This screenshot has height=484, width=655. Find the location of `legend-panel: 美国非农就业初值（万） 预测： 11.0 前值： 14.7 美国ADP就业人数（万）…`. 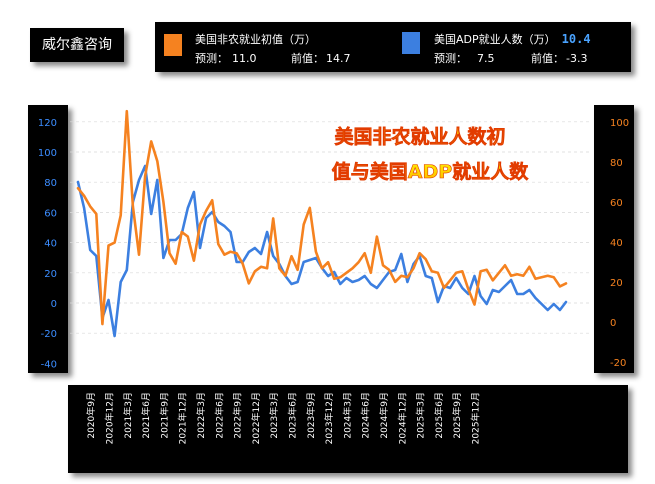

legend-panel: 美国非农就业初值（万） 预测： 11.0 前值： 14.7 美国ADP就业人数（万）… is located at coordinates (393, 47).